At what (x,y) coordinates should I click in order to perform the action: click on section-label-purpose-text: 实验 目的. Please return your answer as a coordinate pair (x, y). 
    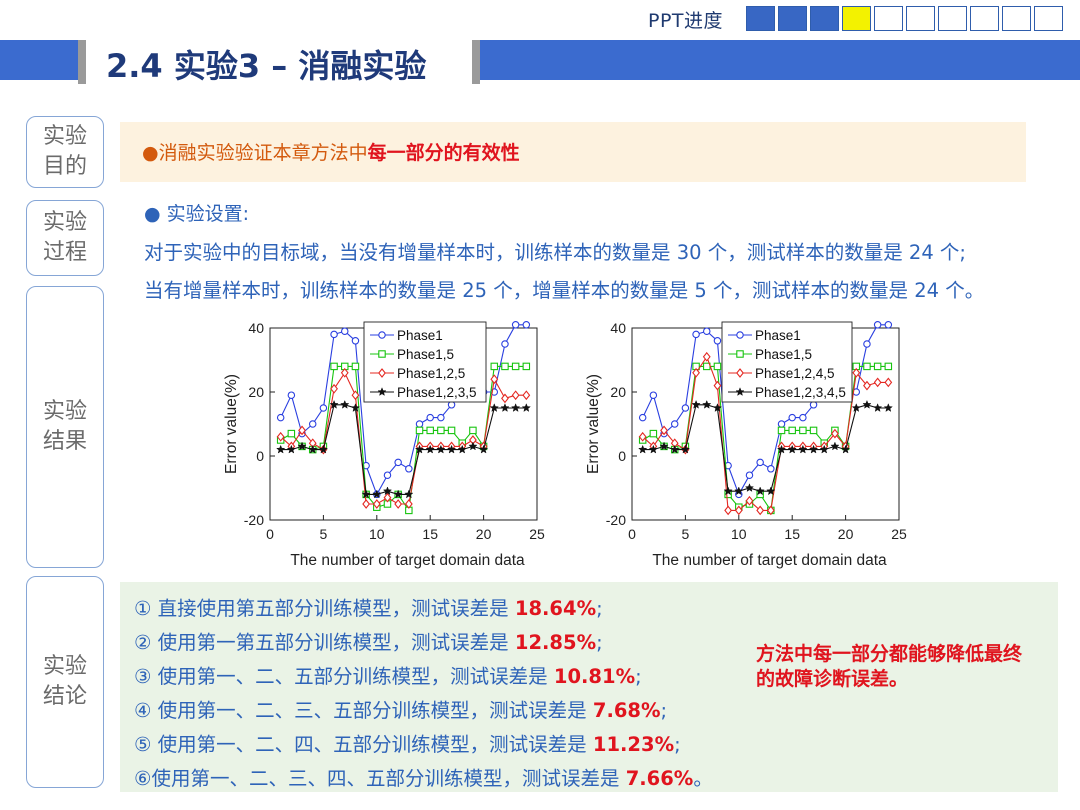
    Looking at the image, I should click on (65, 152).